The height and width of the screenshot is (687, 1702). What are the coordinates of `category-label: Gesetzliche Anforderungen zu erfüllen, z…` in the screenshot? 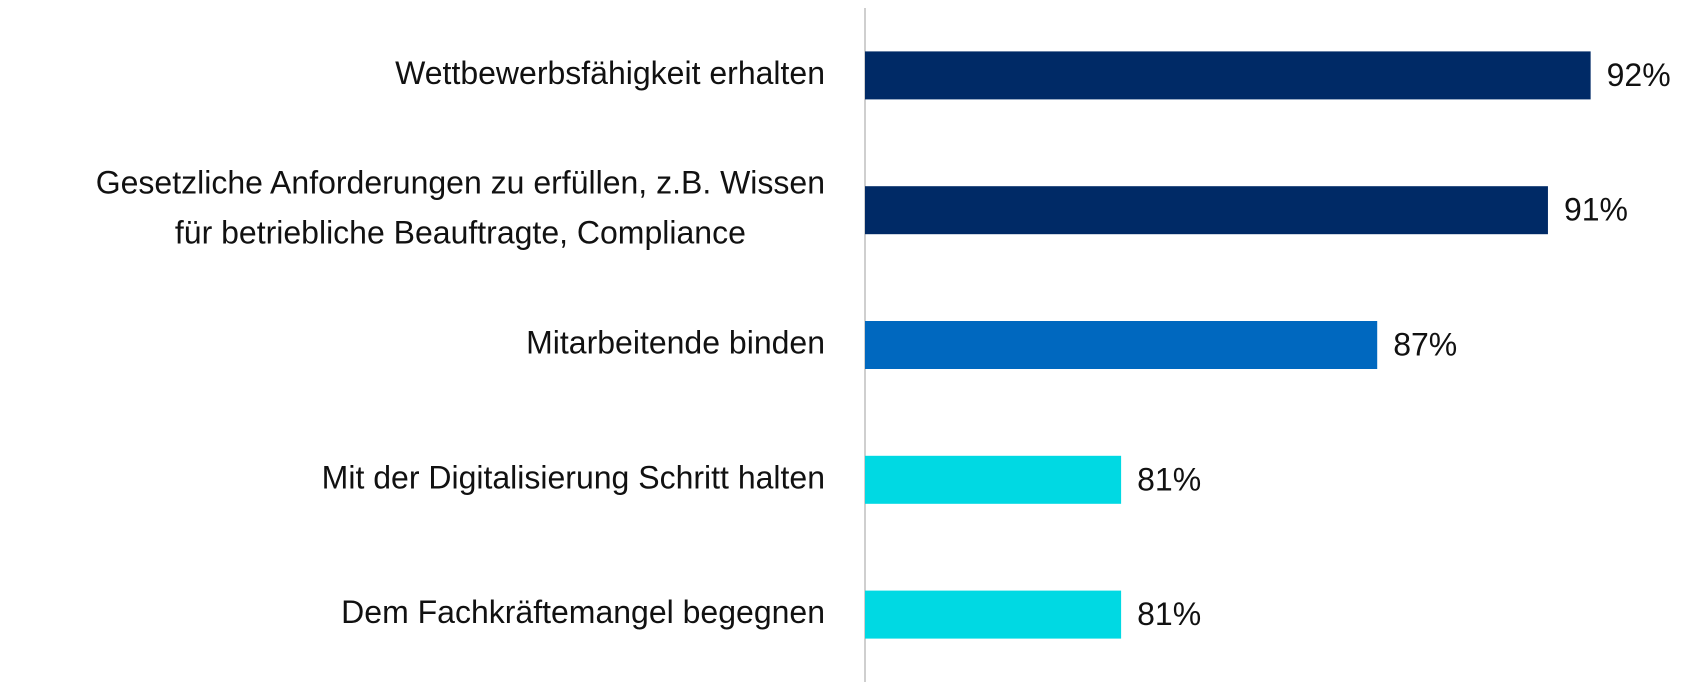 It's located at (460, 183).